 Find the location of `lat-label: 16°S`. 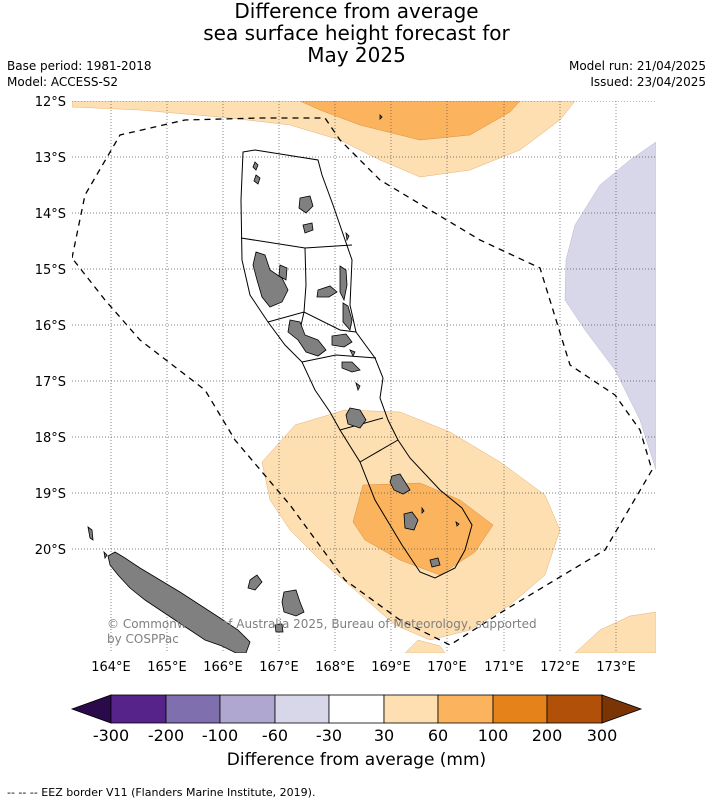

lat-label: 16°S is located at coordinates (50, 326).